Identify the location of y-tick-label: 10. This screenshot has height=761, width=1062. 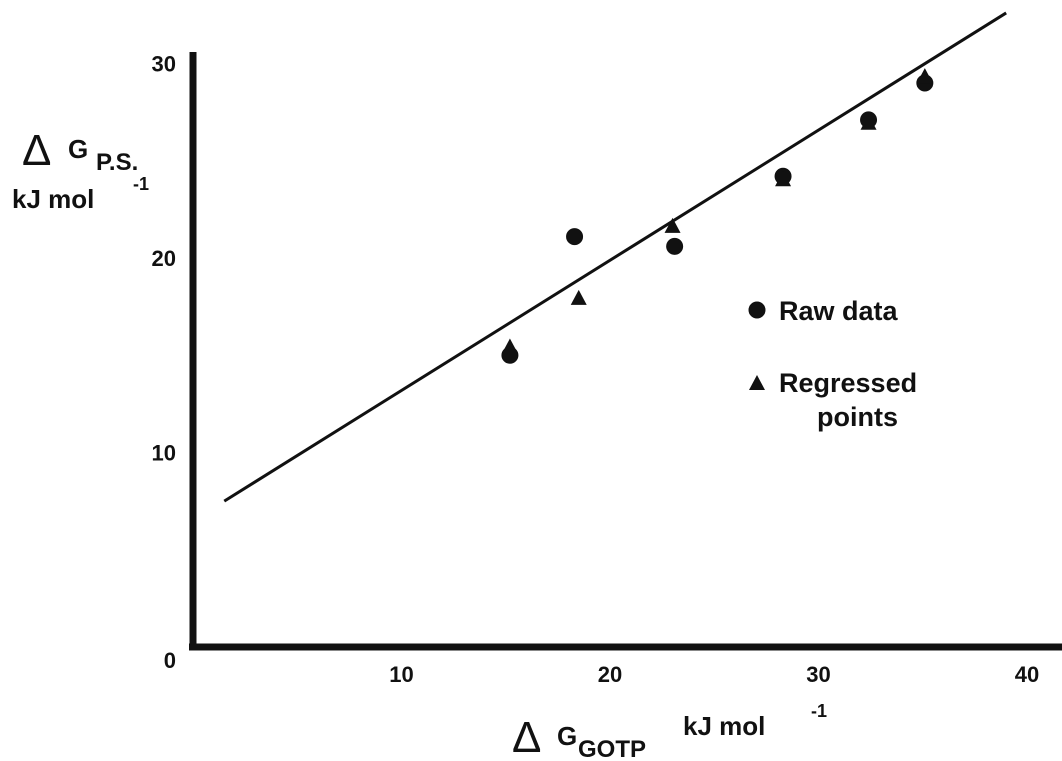
(164, 453).